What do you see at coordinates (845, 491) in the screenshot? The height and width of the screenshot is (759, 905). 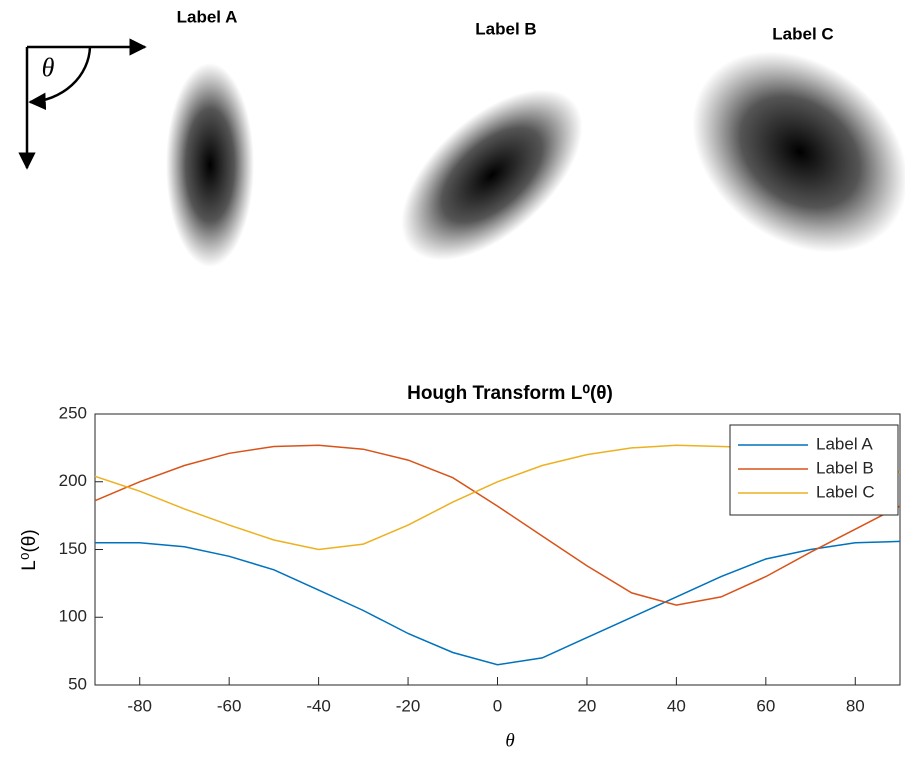 I see `legend-label: Label C` at bounding box center [845, 491].